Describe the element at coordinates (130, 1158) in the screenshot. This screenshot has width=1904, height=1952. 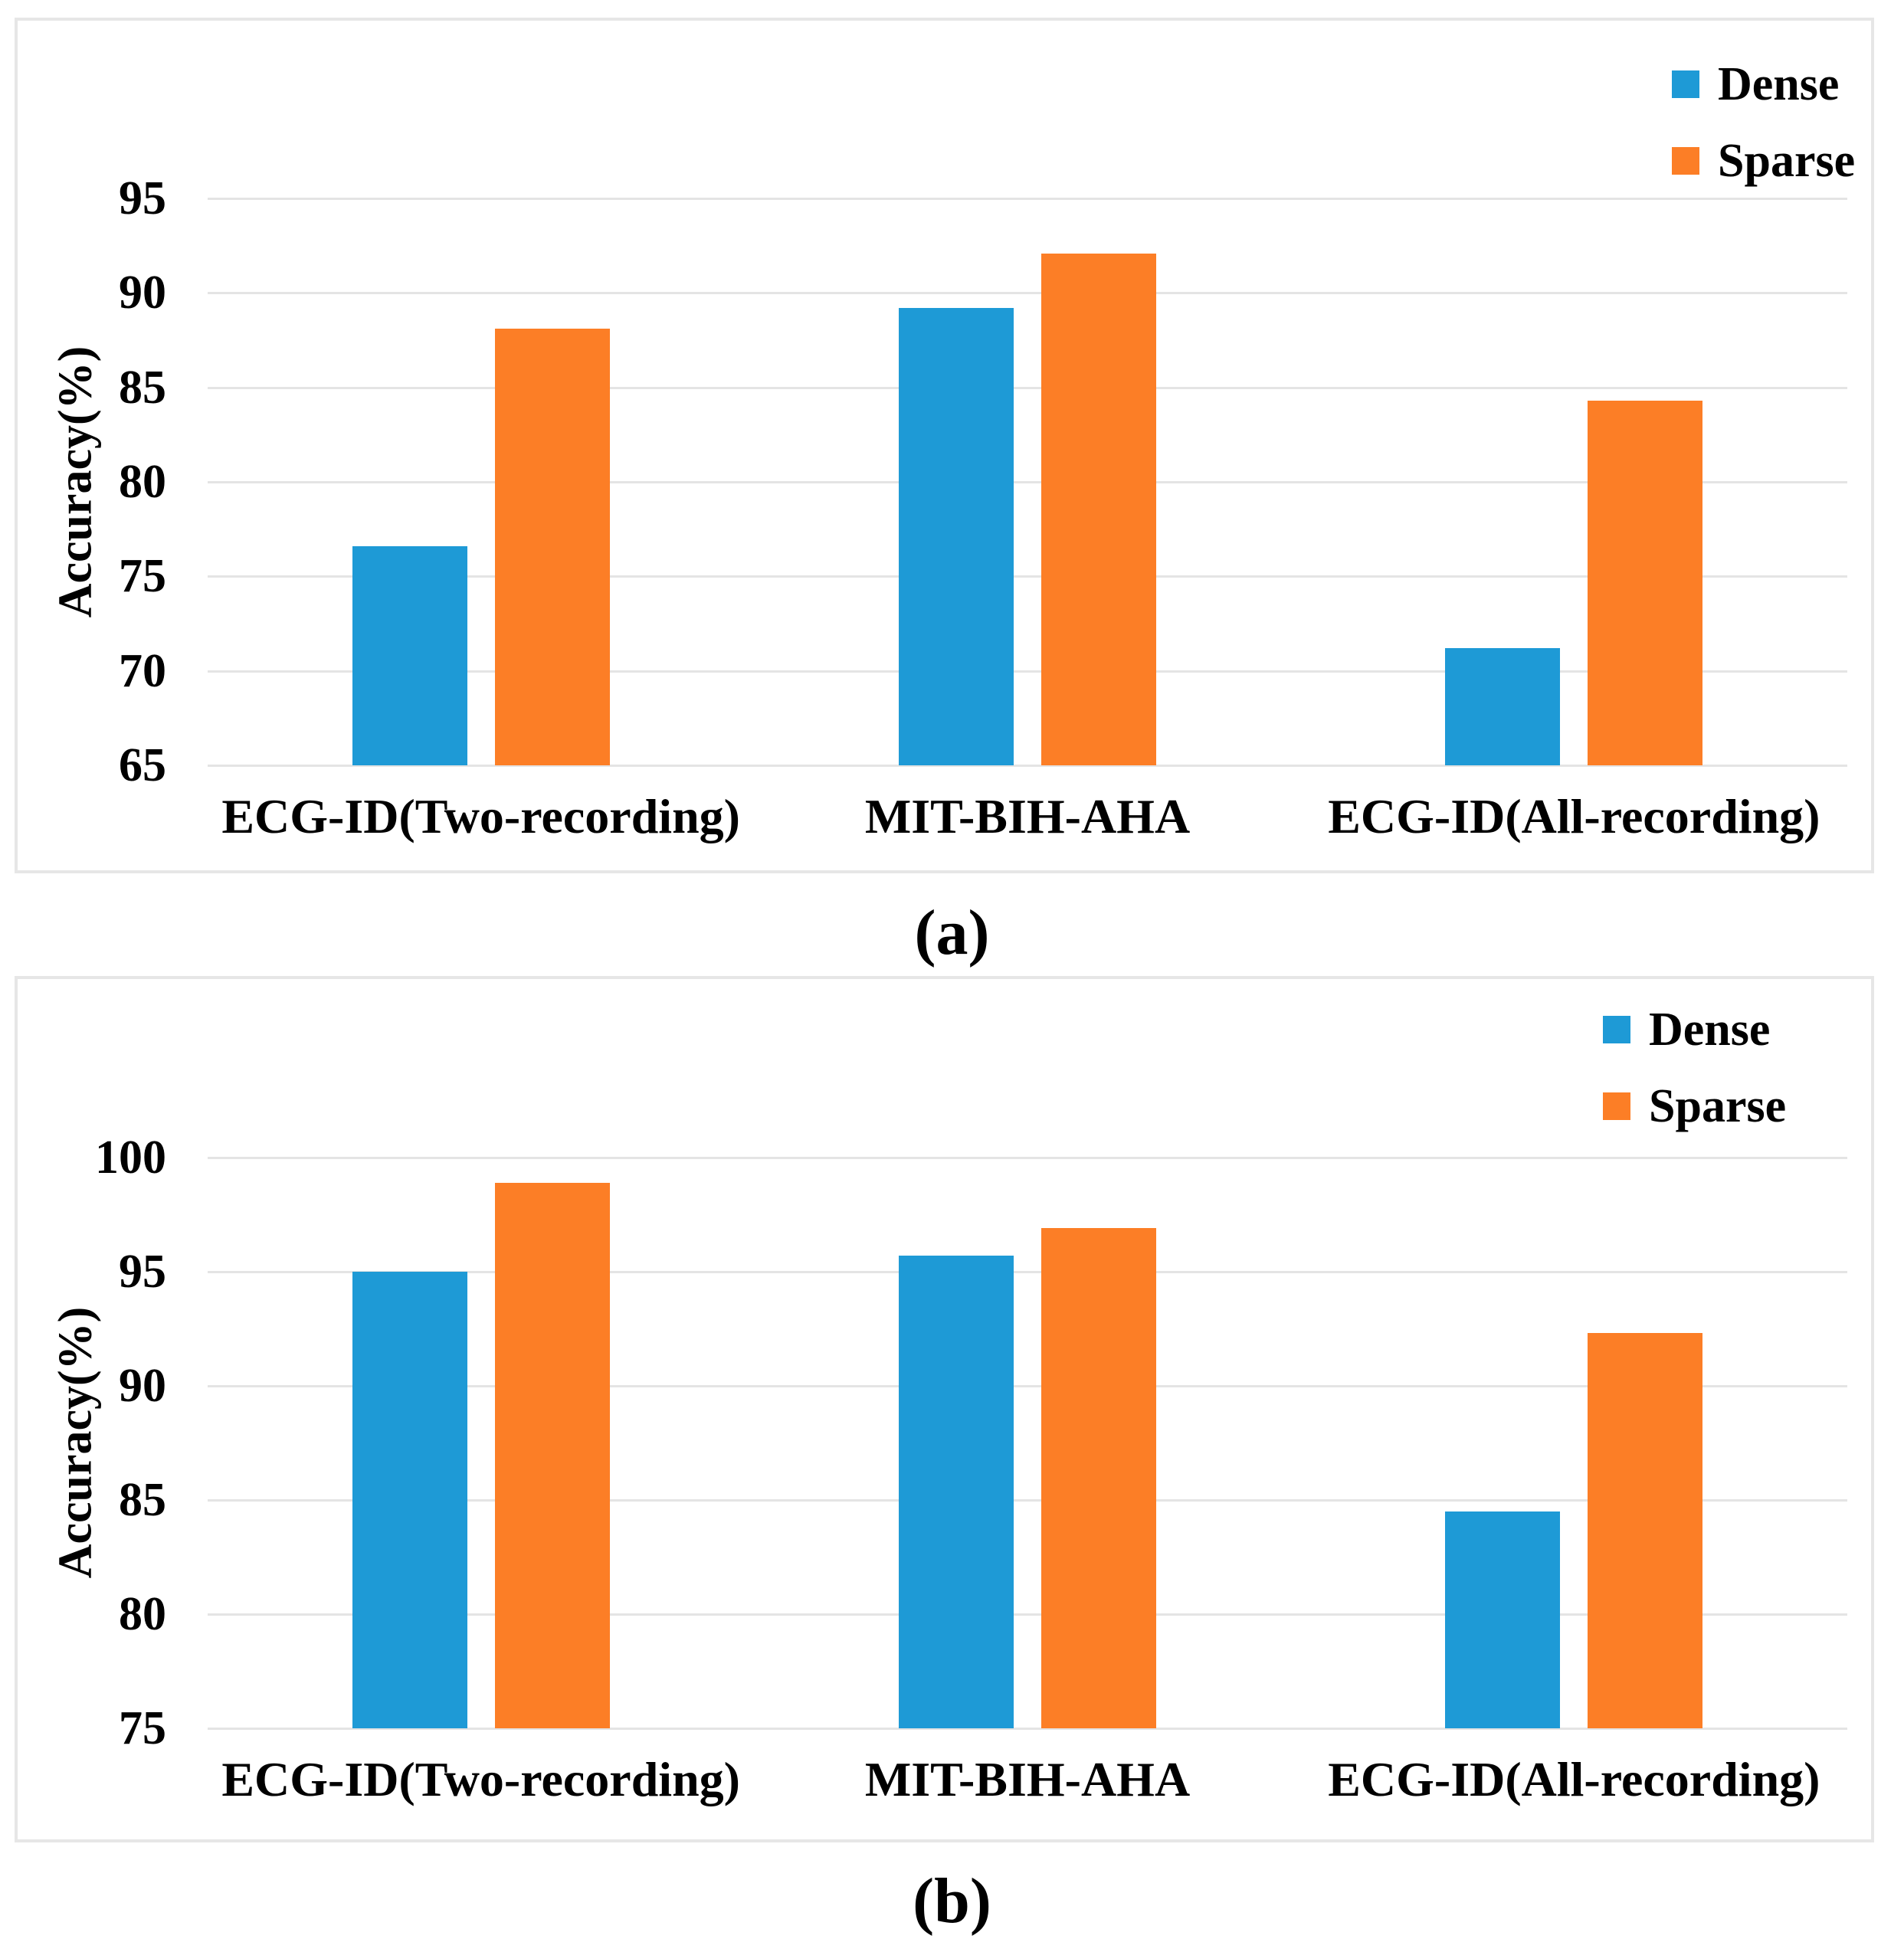
I see `y-tick-label: 100` at that location.